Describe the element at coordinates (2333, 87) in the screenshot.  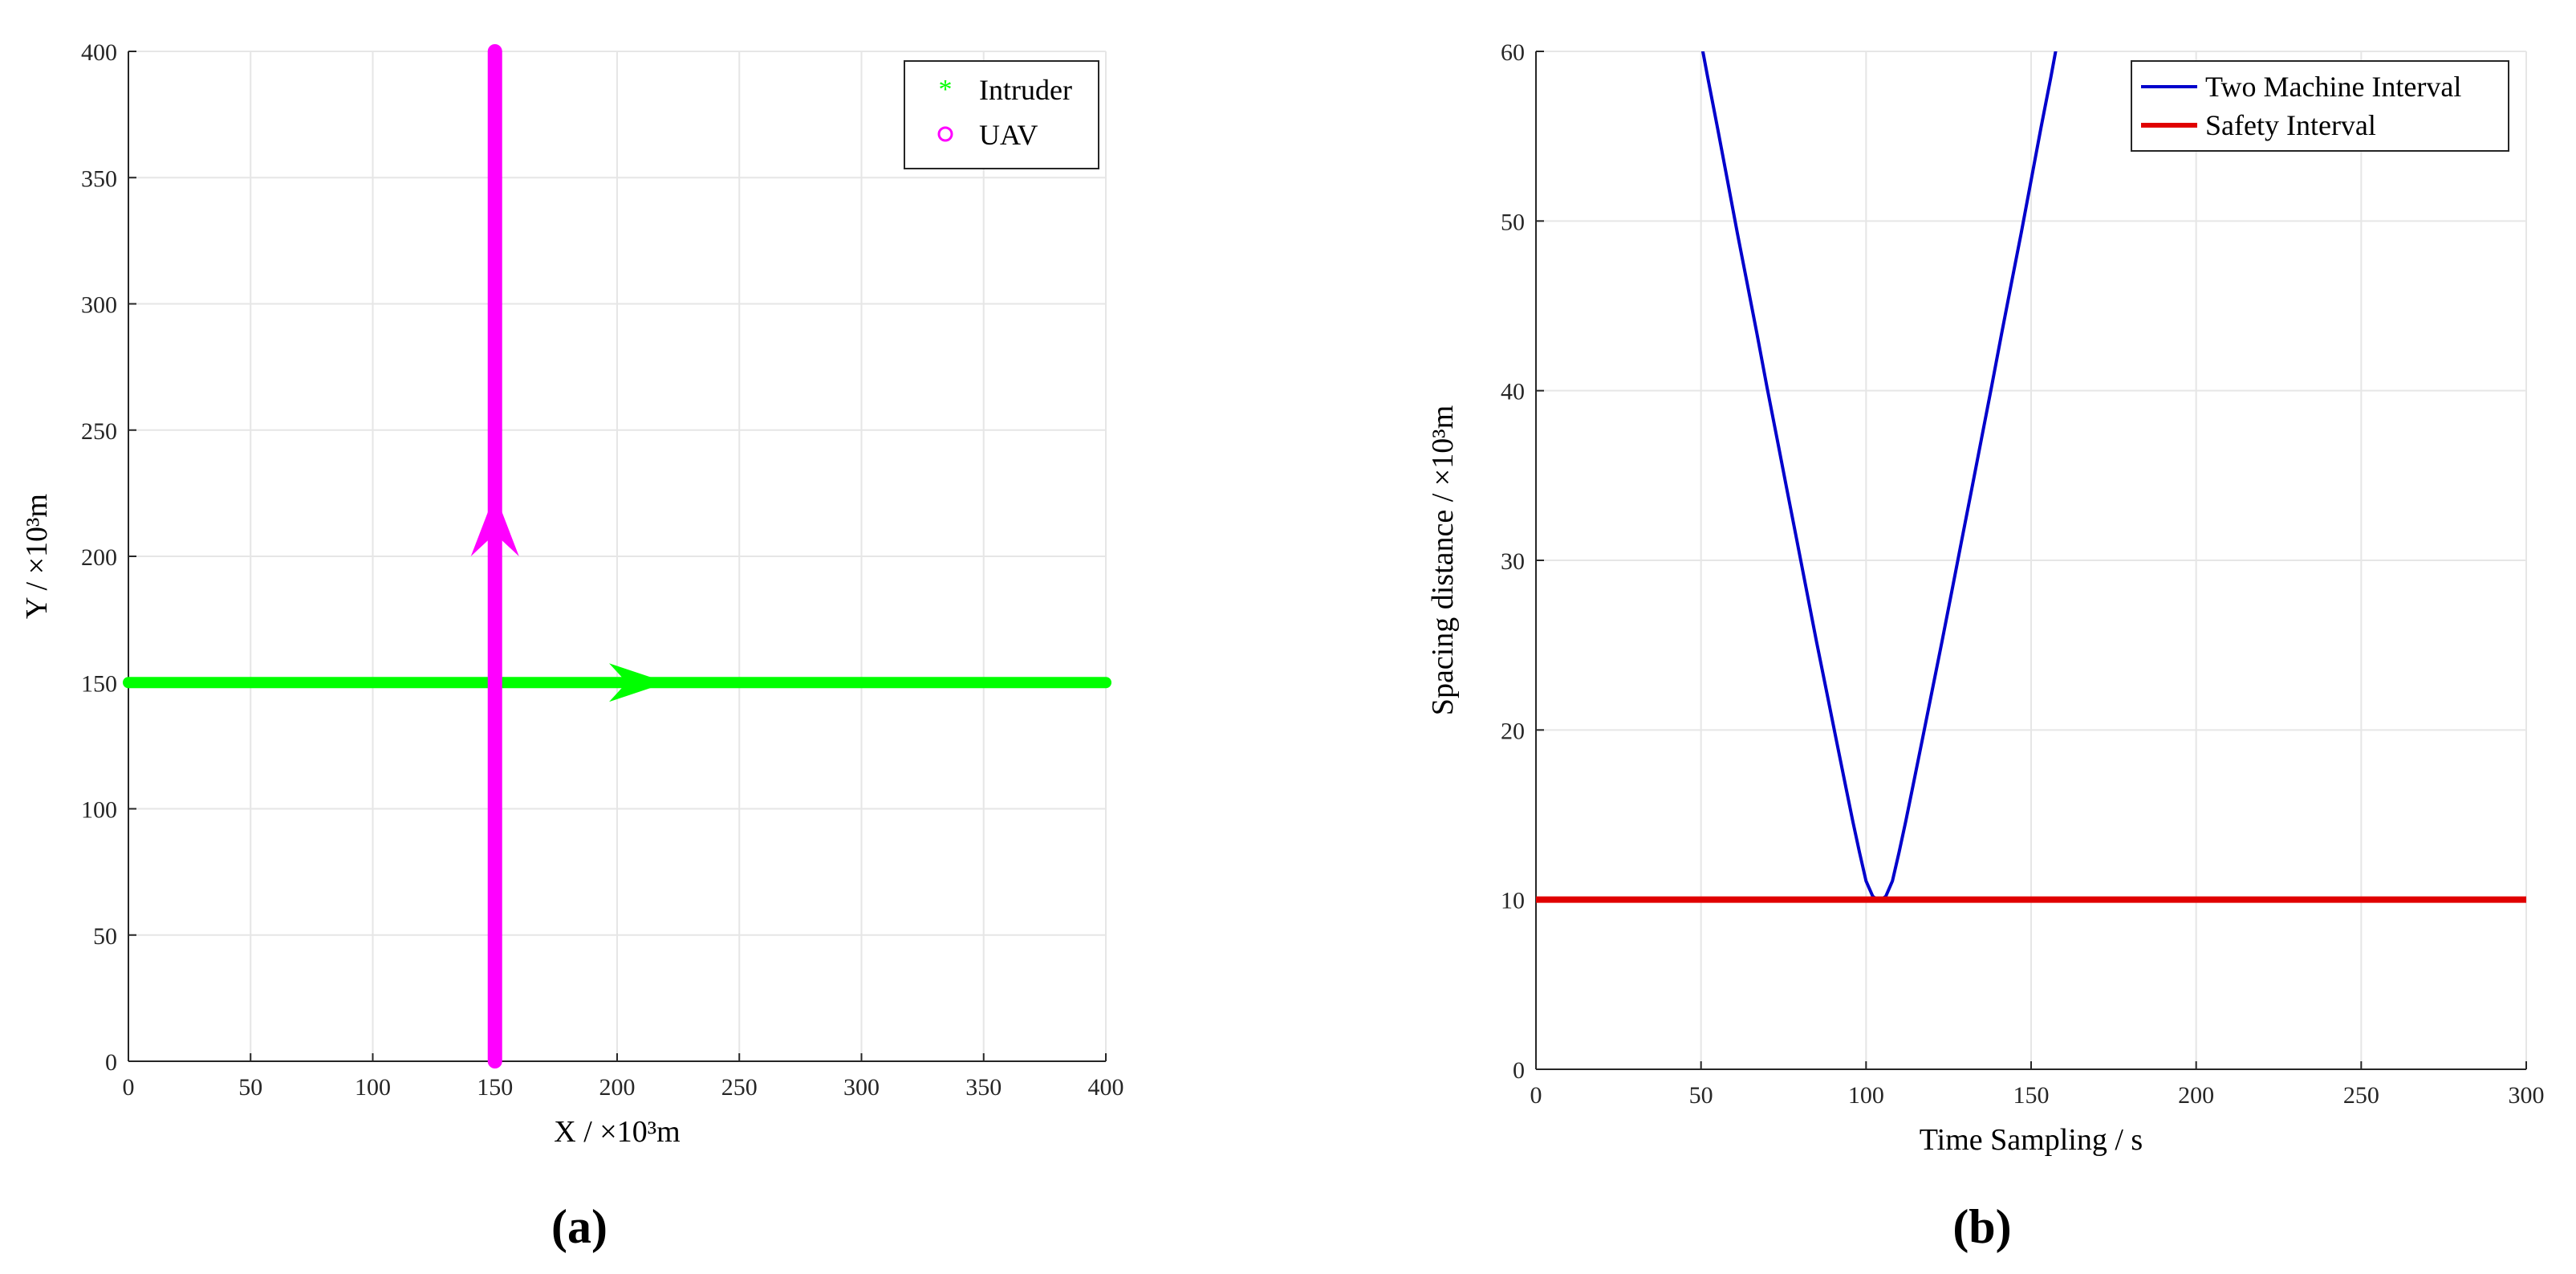
I see `b-legend-two-machine-label: Two Machine Interval` at that location.